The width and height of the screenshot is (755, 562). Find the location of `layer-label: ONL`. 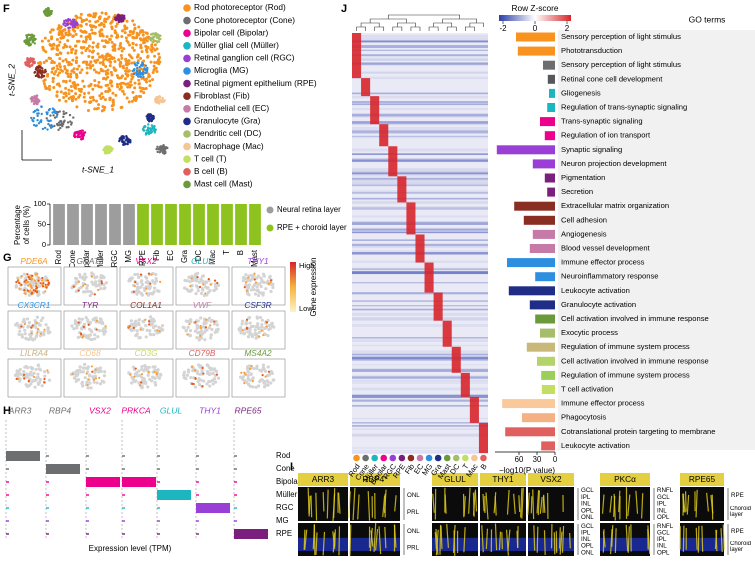

layer-label: ONL is located at coordinates (413, 495).